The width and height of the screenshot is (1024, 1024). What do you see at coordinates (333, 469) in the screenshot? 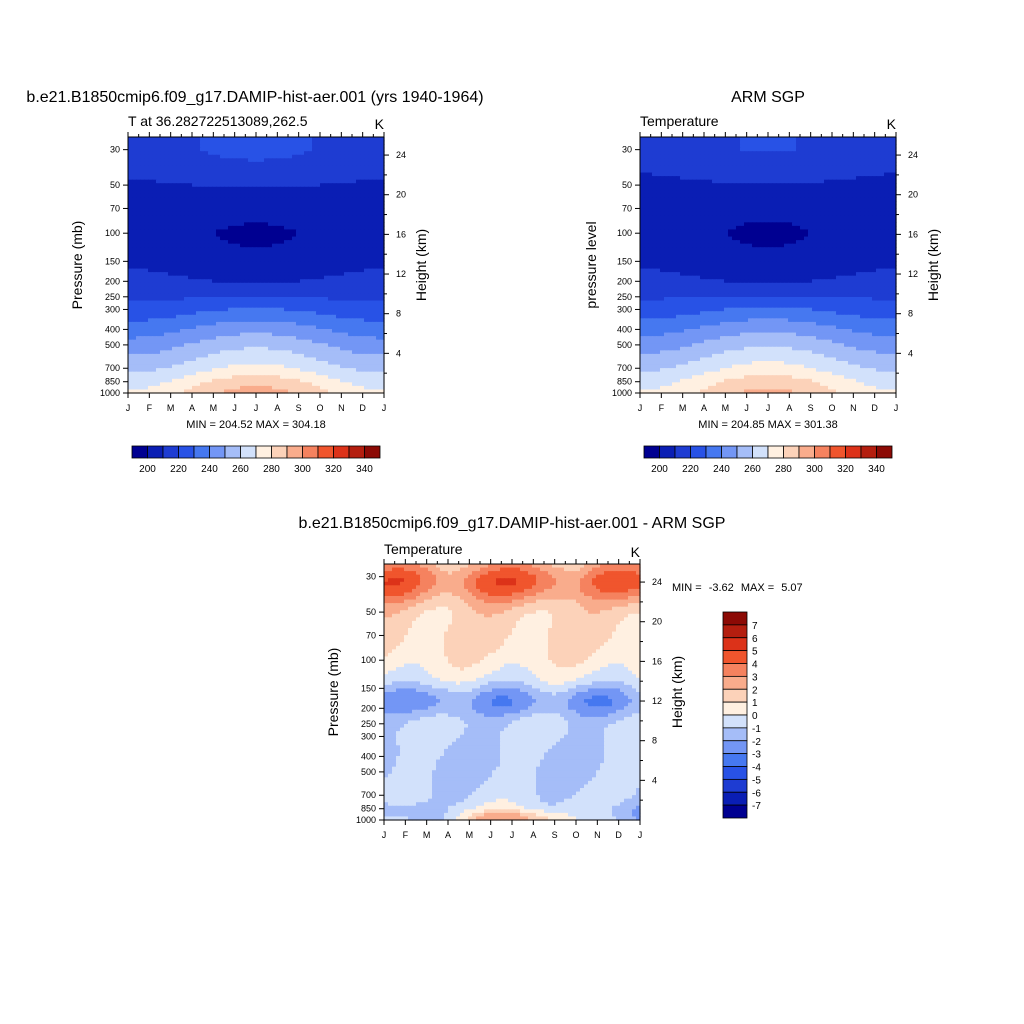
I see `colorbar-label: 320` at bounding box center [333, 469].